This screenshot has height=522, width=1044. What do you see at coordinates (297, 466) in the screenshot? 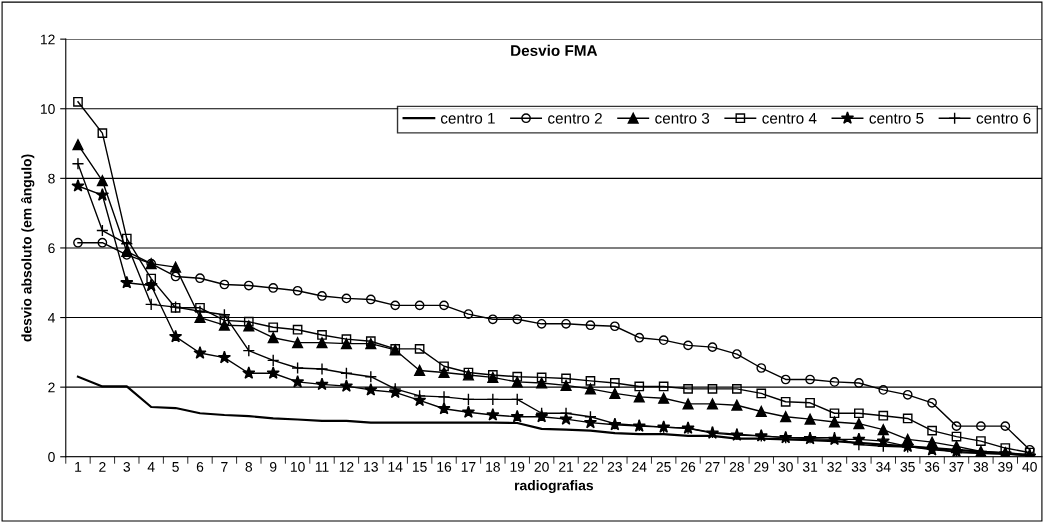
I see `x-tick-label: 10` at bounding box center [297, 466].